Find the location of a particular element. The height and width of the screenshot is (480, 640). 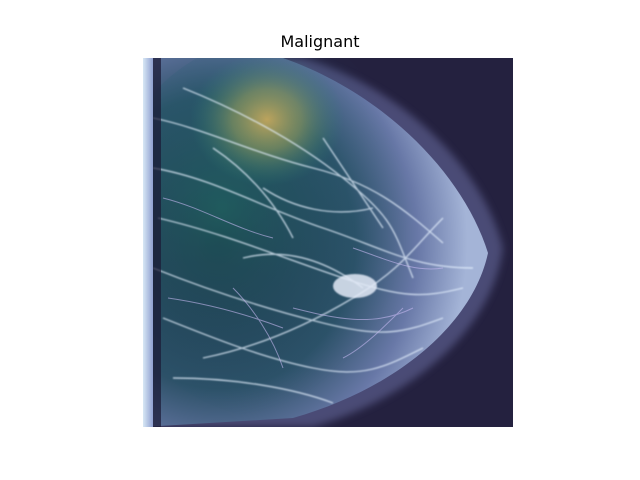

chest-wall-edge is located at coordinates (148, 242).